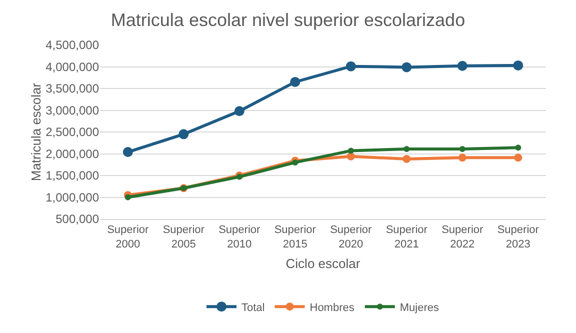 The height and width of the screenshot is (333, 576). I want to click on x-axis-title: Ciclo escolar, so click(323, 263).